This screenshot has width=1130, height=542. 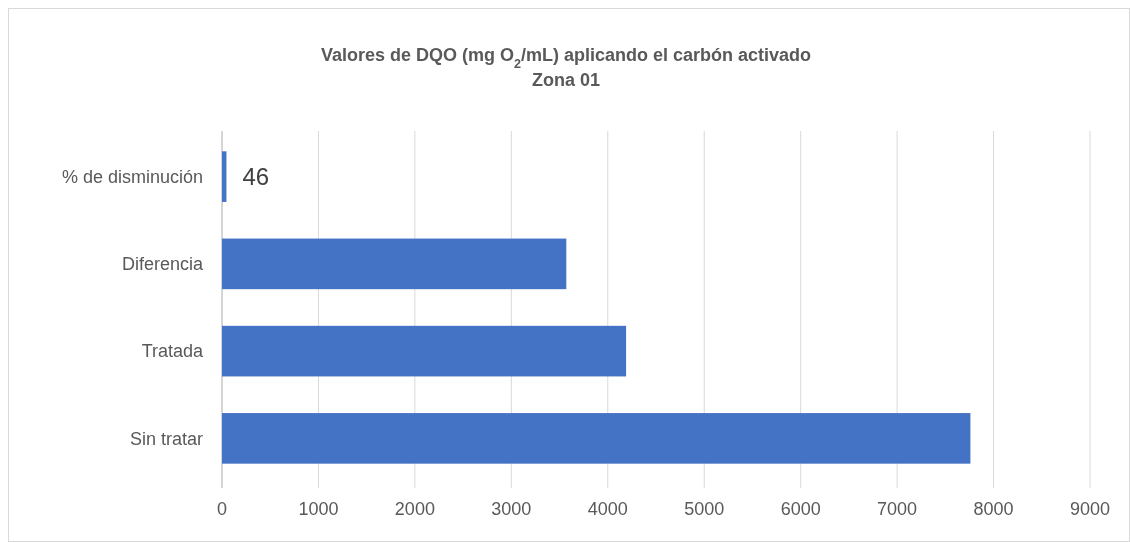 What do you see at coordinates (897, 509) in the screenshot?
I see `x-tick-label: 7000` at bounding box center [897, 509].